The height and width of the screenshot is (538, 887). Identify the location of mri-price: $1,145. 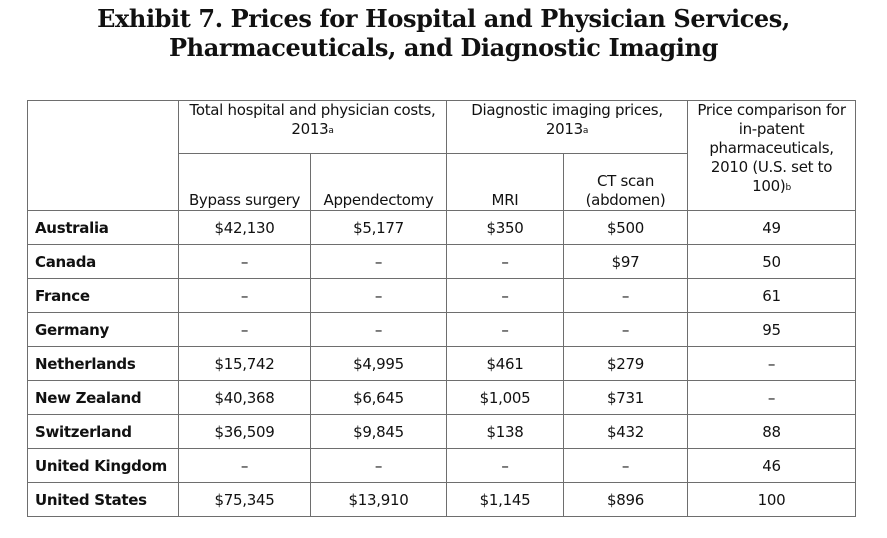
(505, 499).